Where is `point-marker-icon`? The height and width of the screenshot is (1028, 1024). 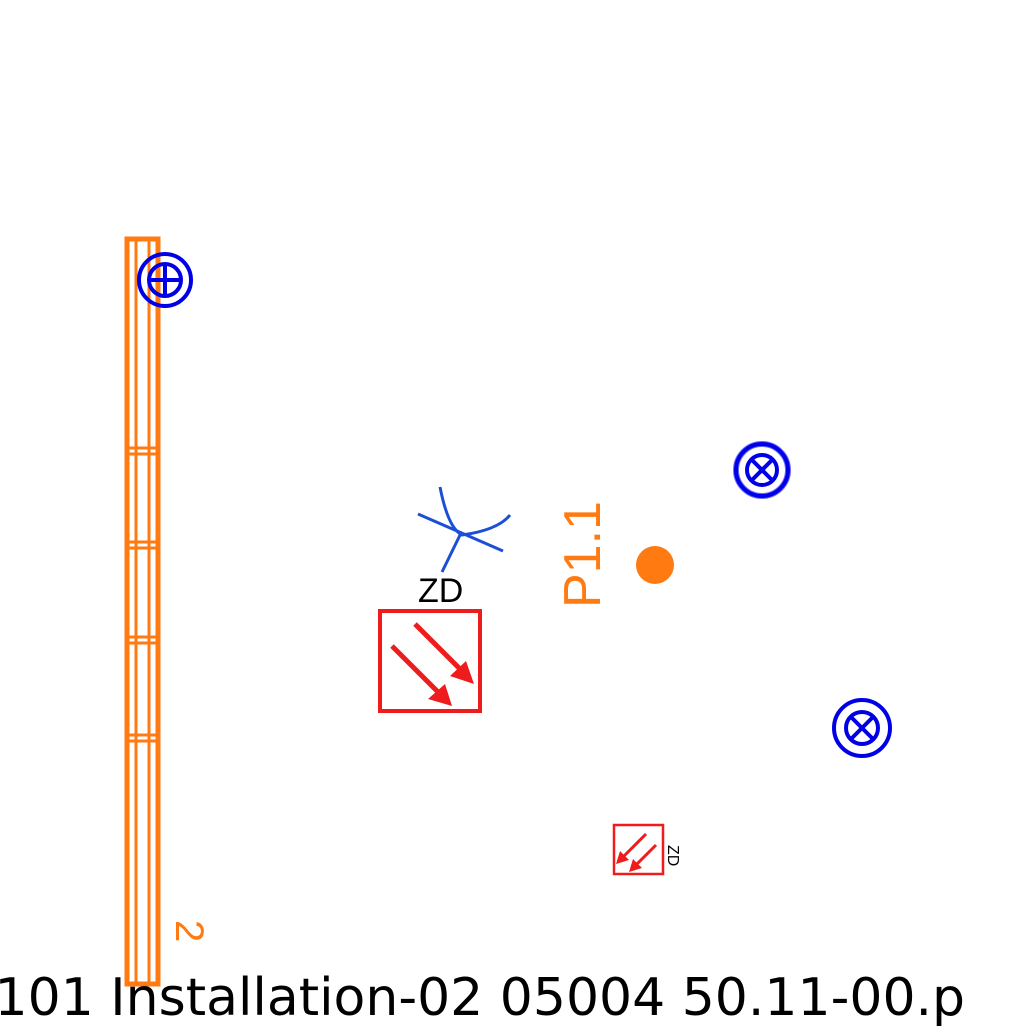 point-marker-icon is located at coordinates (655, 565).